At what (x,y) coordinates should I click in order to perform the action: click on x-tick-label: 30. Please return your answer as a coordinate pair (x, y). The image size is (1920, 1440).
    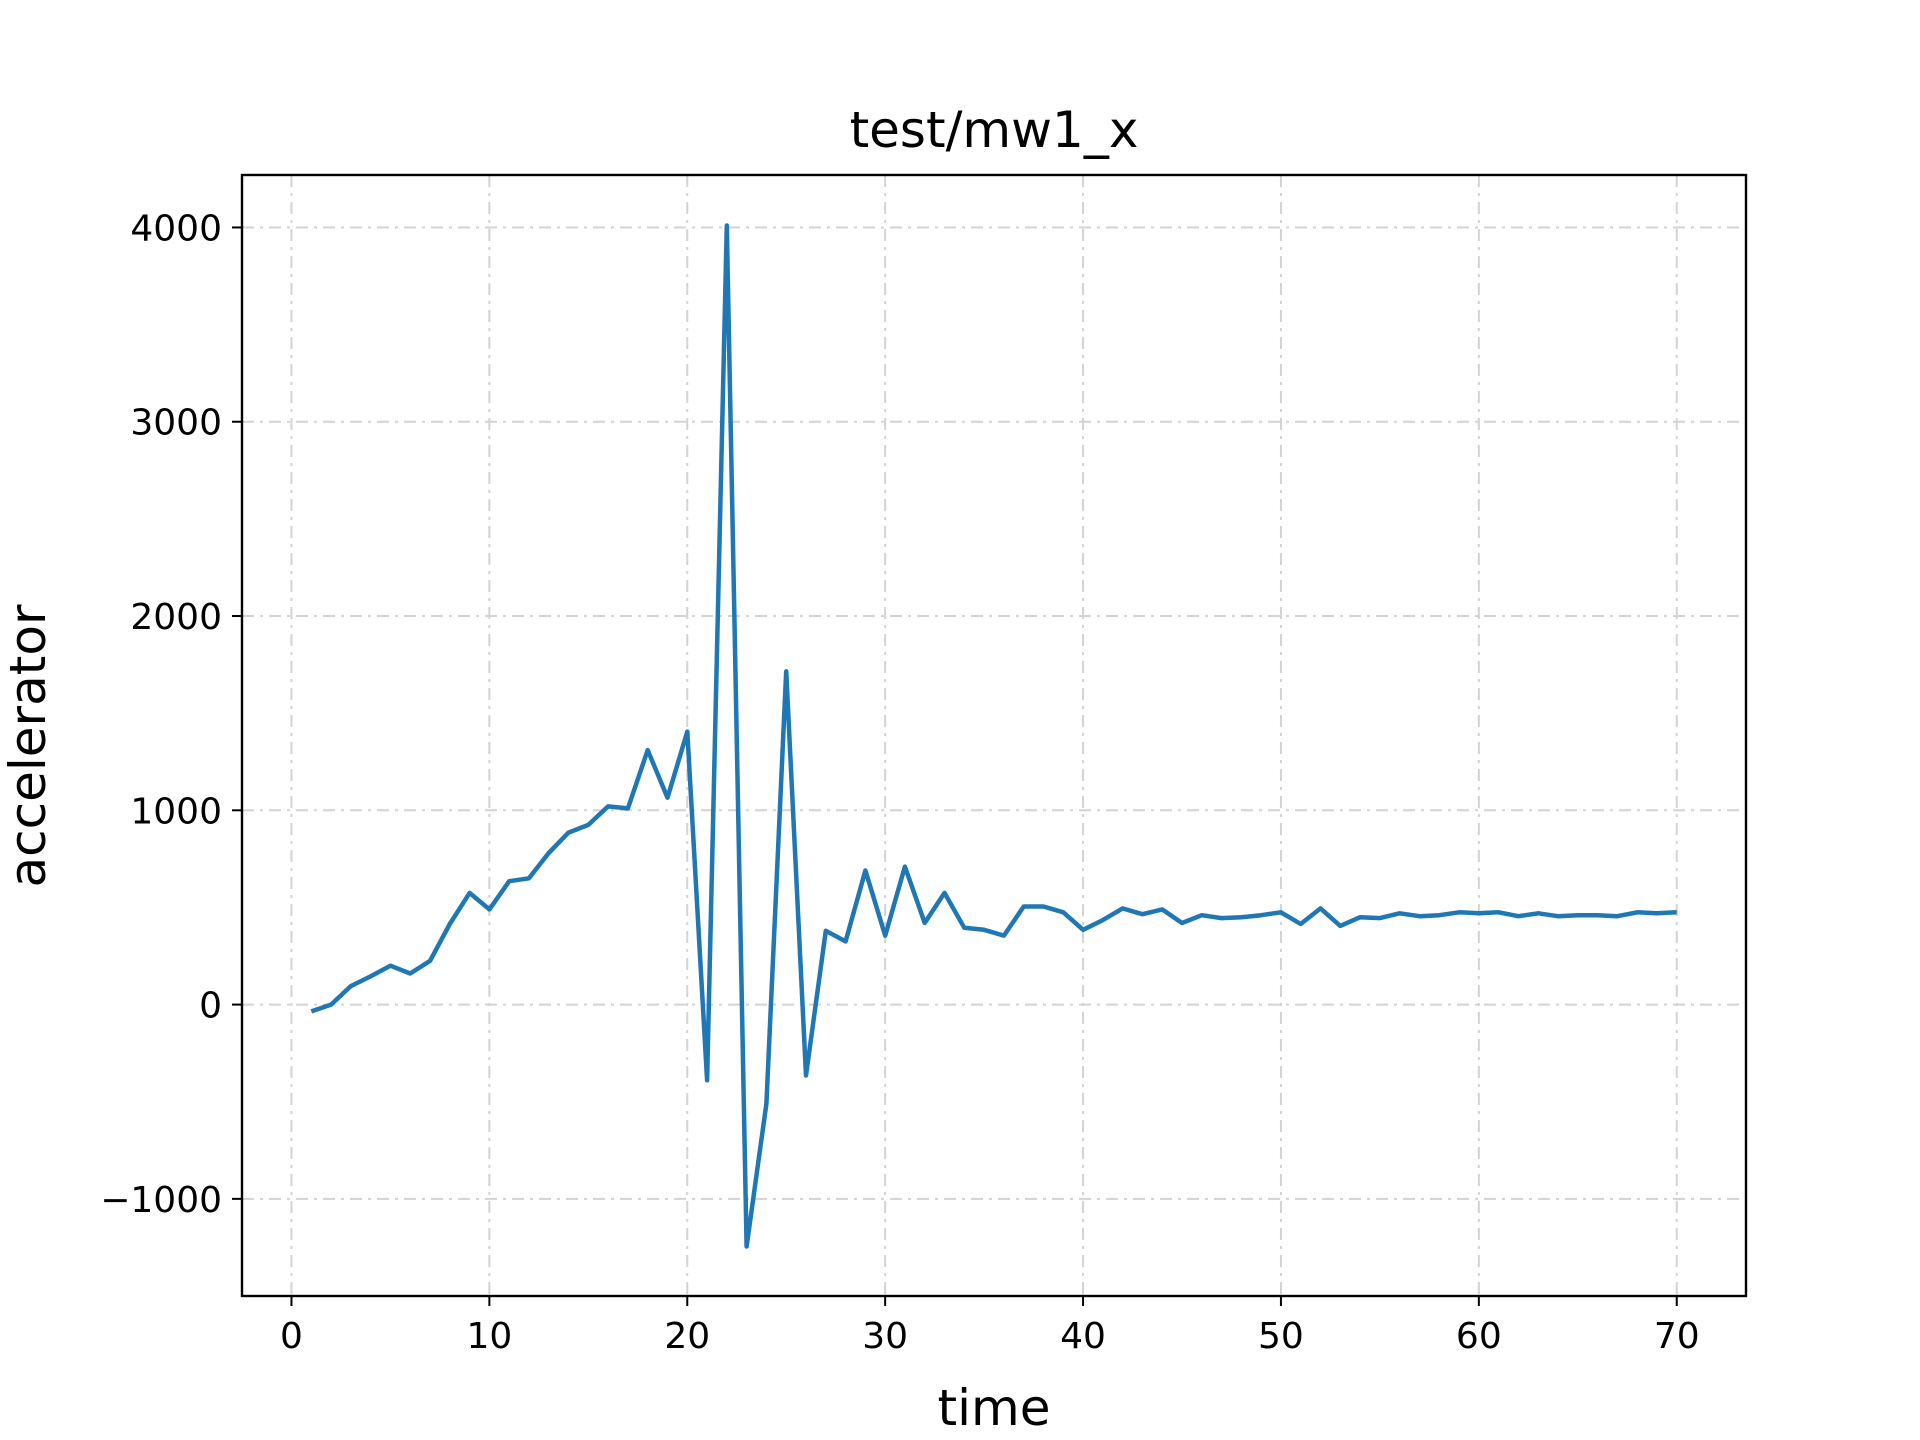
    Looking at the image, I should click on (885, 1336).